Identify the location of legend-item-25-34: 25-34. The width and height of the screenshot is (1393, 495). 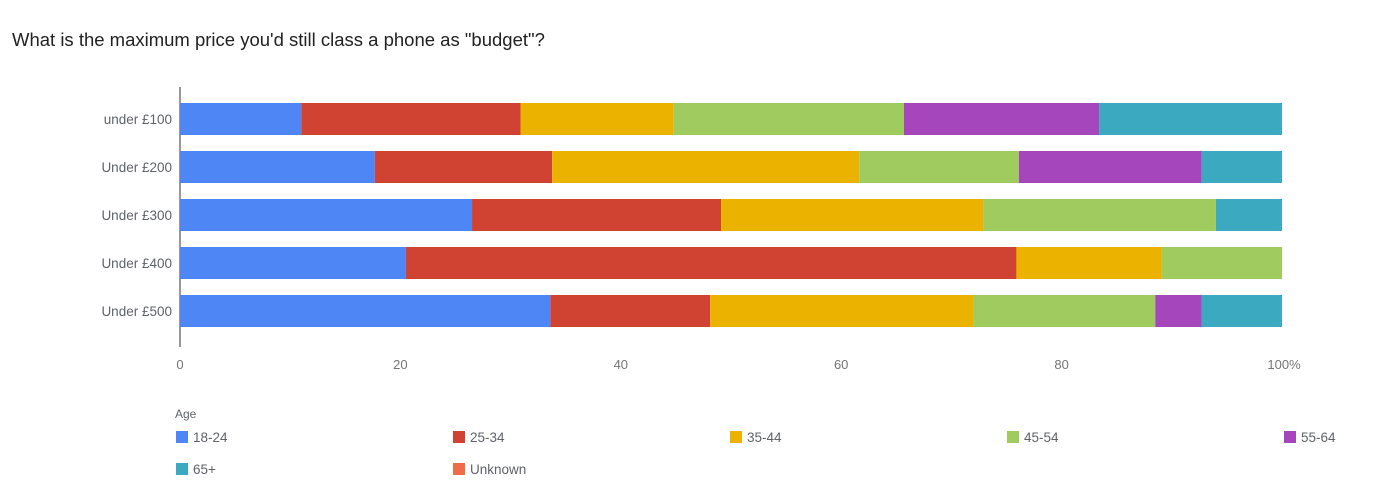
(479, 437).